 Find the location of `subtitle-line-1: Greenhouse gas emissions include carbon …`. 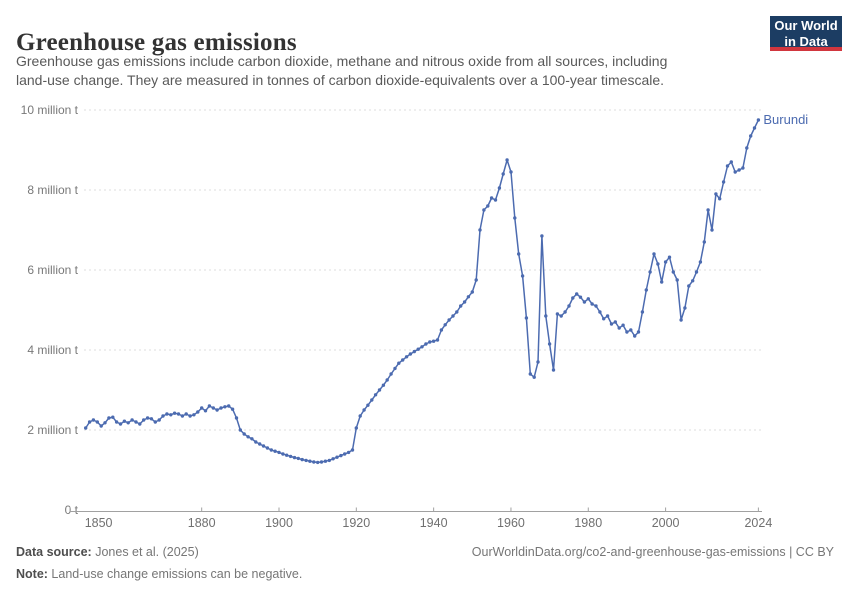

subtitle-line-1: Greenhouse gas emissions include carbon … is located at coordinates (342, 61).